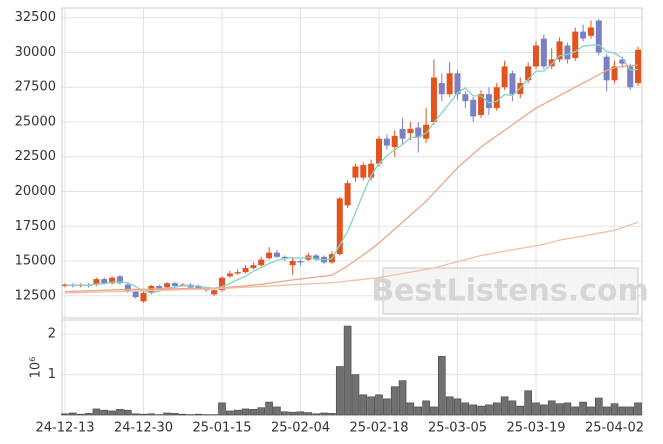 This screenshot has width=663, height=444. Describe the element at coordinates (36, 368) in the screenshot. I see `y-axis-label: 10⁶` at that location.